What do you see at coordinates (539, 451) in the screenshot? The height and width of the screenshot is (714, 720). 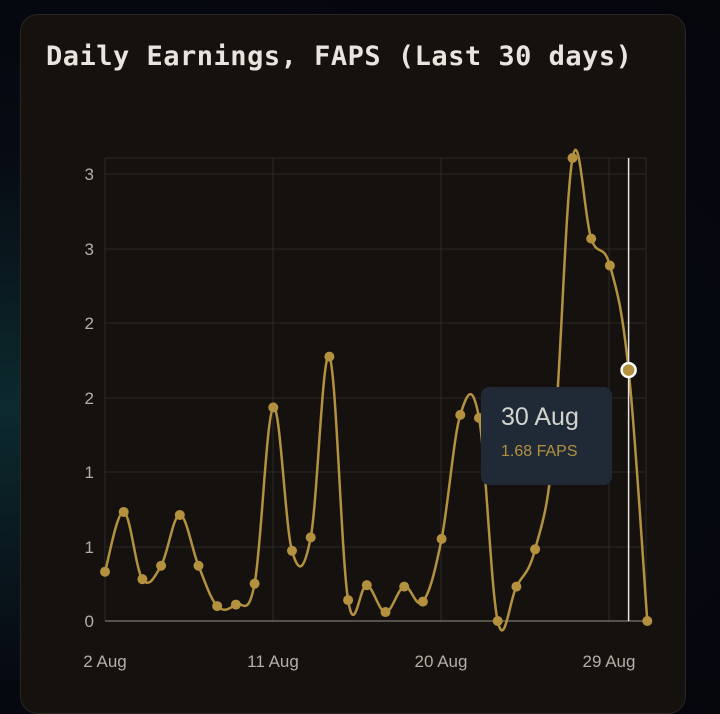 I see `tooltip-value: 1.68 FAPS` at bounding box center [539, 451].